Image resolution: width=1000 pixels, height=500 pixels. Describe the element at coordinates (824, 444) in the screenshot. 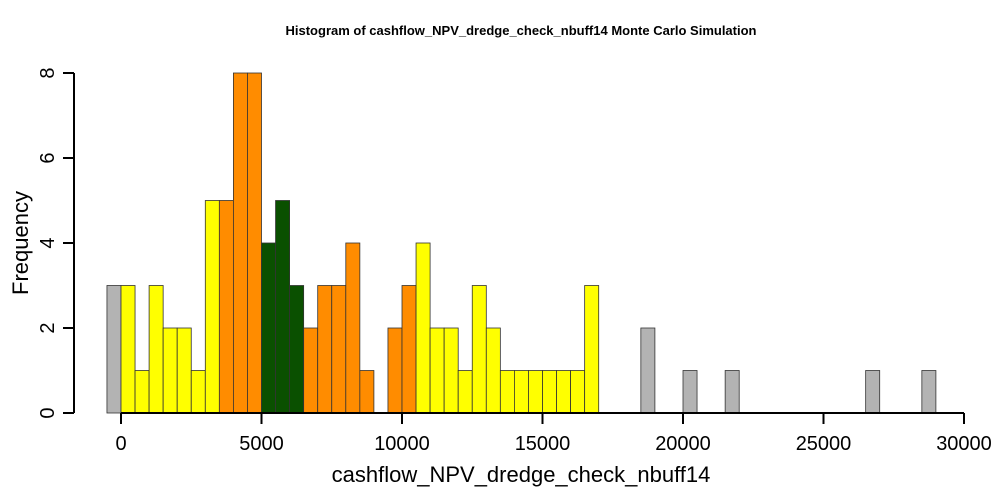

I see `x-tick-label: 25000` at that location.